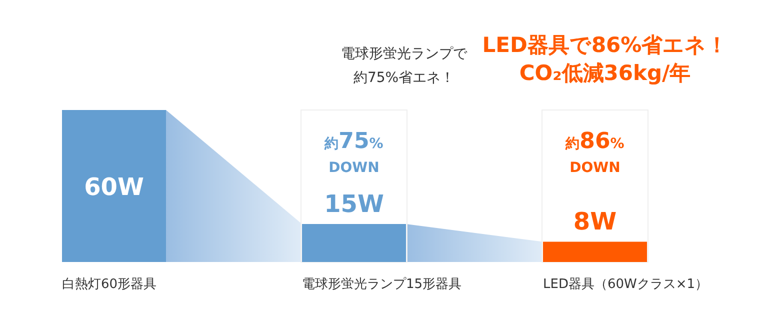  I want to click on data-label: 15W, so click(354, 204).